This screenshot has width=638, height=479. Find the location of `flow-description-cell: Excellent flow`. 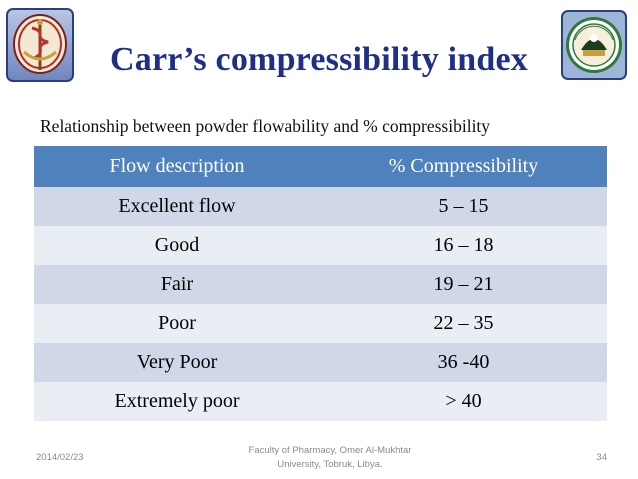

flow-description-cell: Excellent flow is located at coordinates (177, 206).